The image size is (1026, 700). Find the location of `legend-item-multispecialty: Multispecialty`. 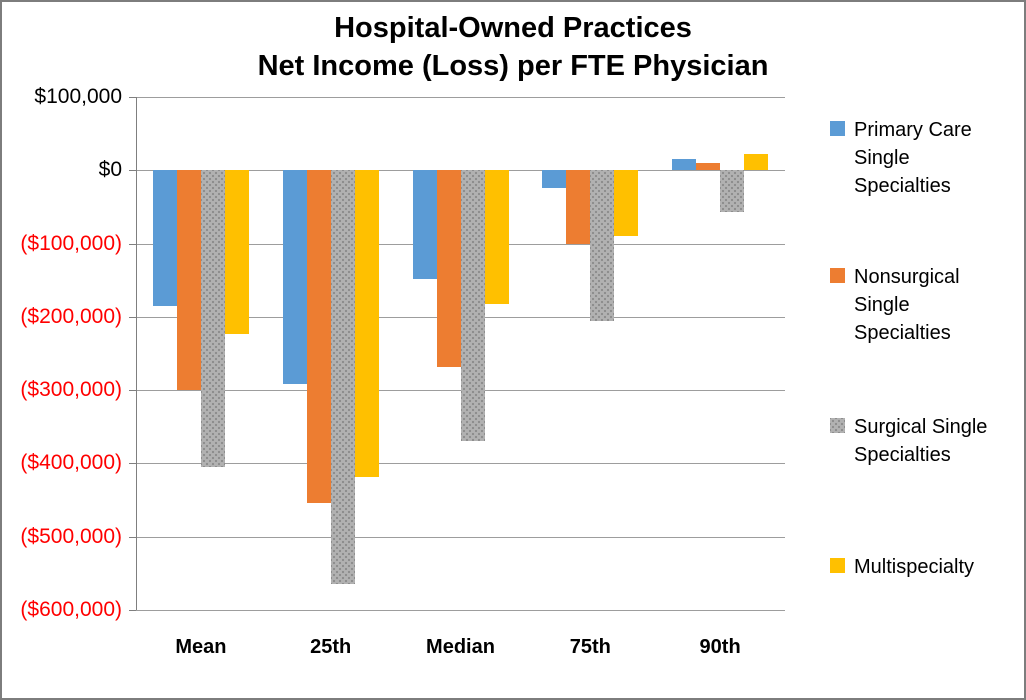

legend-item-multispecialty: Multispecialty is located at coordinates (902, 567).